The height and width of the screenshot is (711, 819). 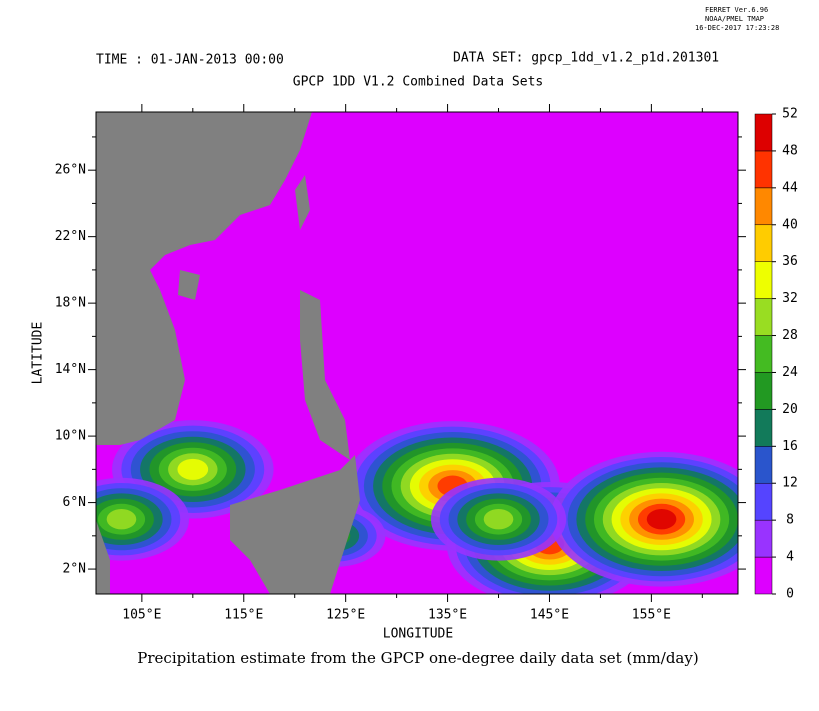 I want to click on colorbar-label: 12, so click(x=790, y=483).